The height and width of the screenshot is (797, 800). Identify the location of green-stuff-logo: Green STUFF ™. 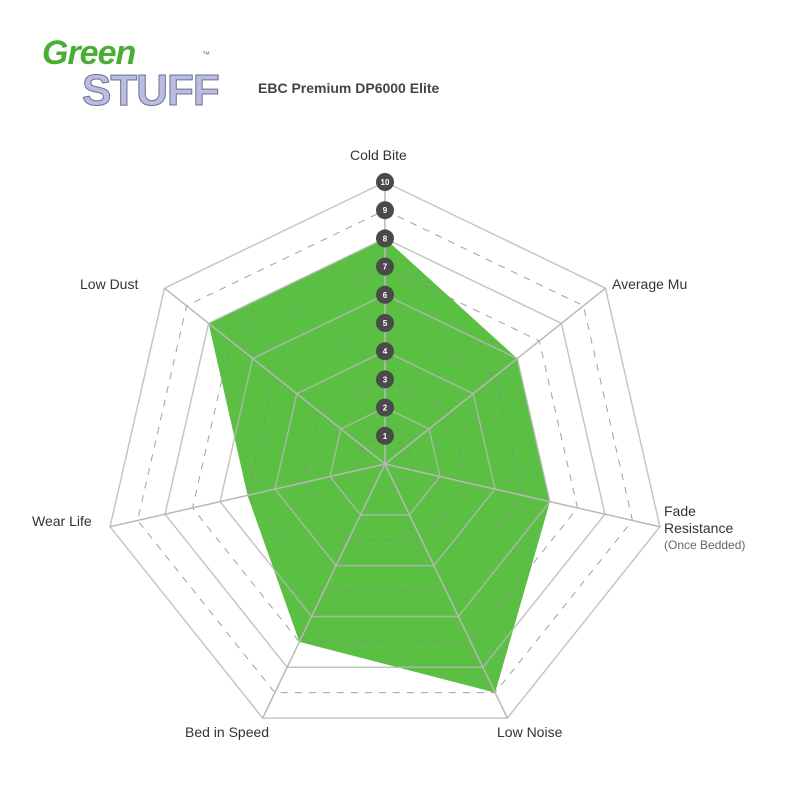
(130, 77).